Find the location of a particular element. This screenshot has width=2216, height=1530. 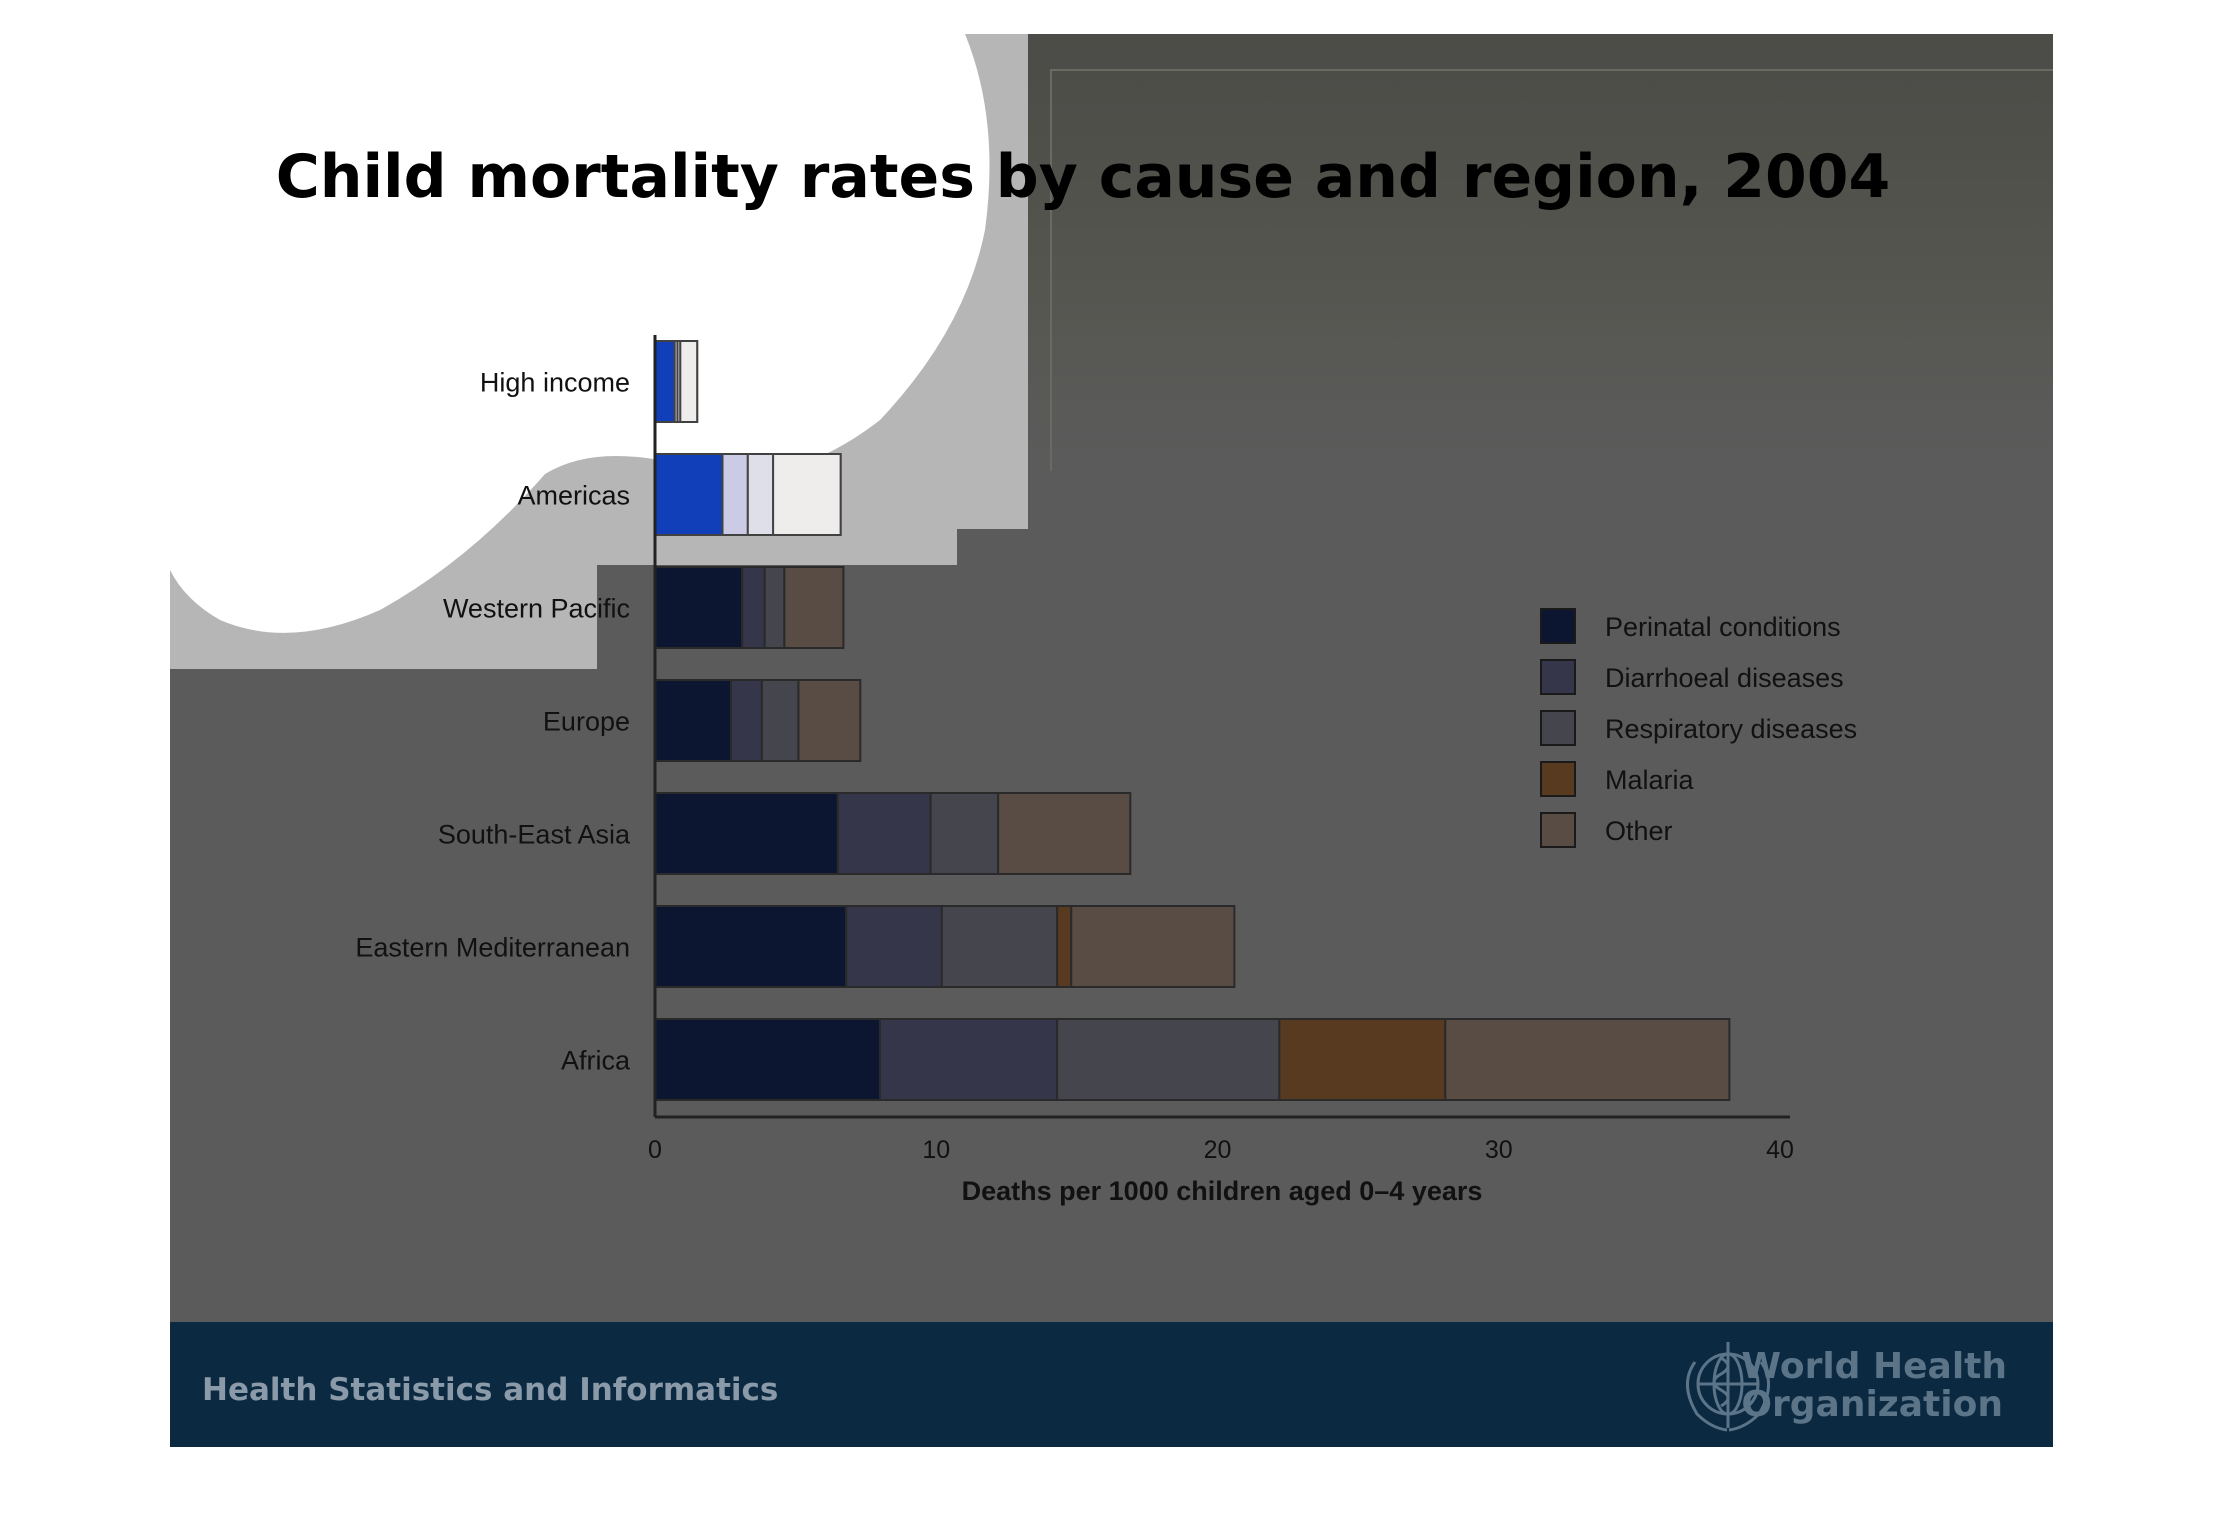

legend-label: Respiratory diseases is located at coordinates (1731, 729).